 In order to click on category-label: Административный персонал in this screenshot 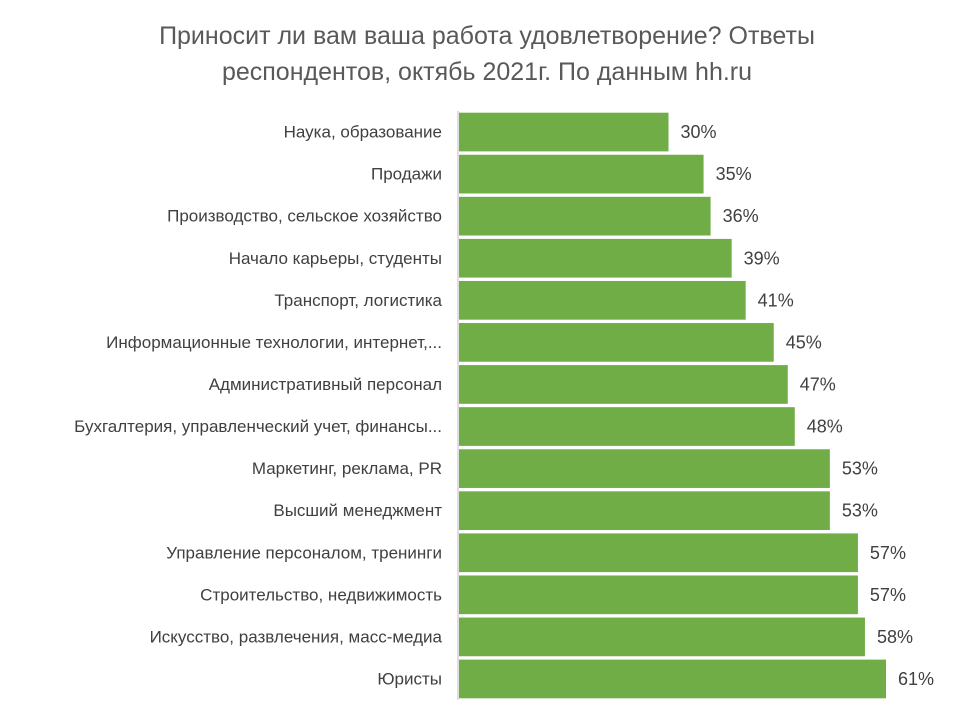, I will do `click(325, 384)`.